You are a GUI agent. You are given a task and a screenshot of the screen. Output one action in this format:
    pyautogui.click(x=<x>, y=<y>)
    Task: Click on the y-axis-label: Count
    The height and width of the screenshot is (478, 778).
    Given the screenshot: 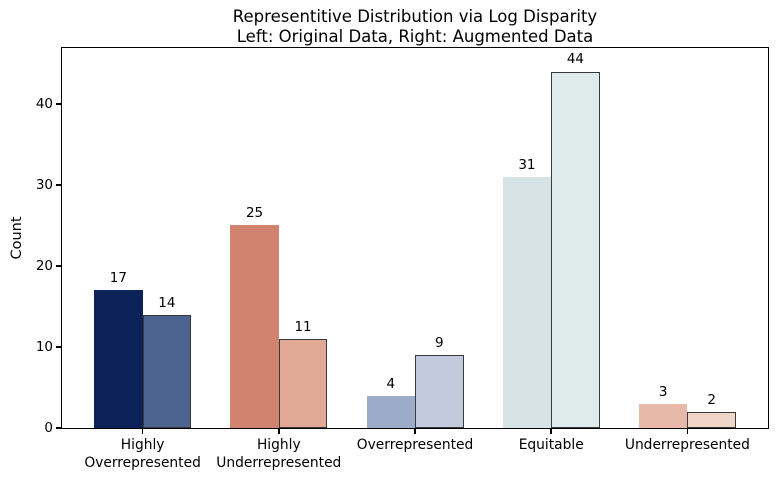 What is the action you would take?
    pyautogui.click(x=17, y=238)
    